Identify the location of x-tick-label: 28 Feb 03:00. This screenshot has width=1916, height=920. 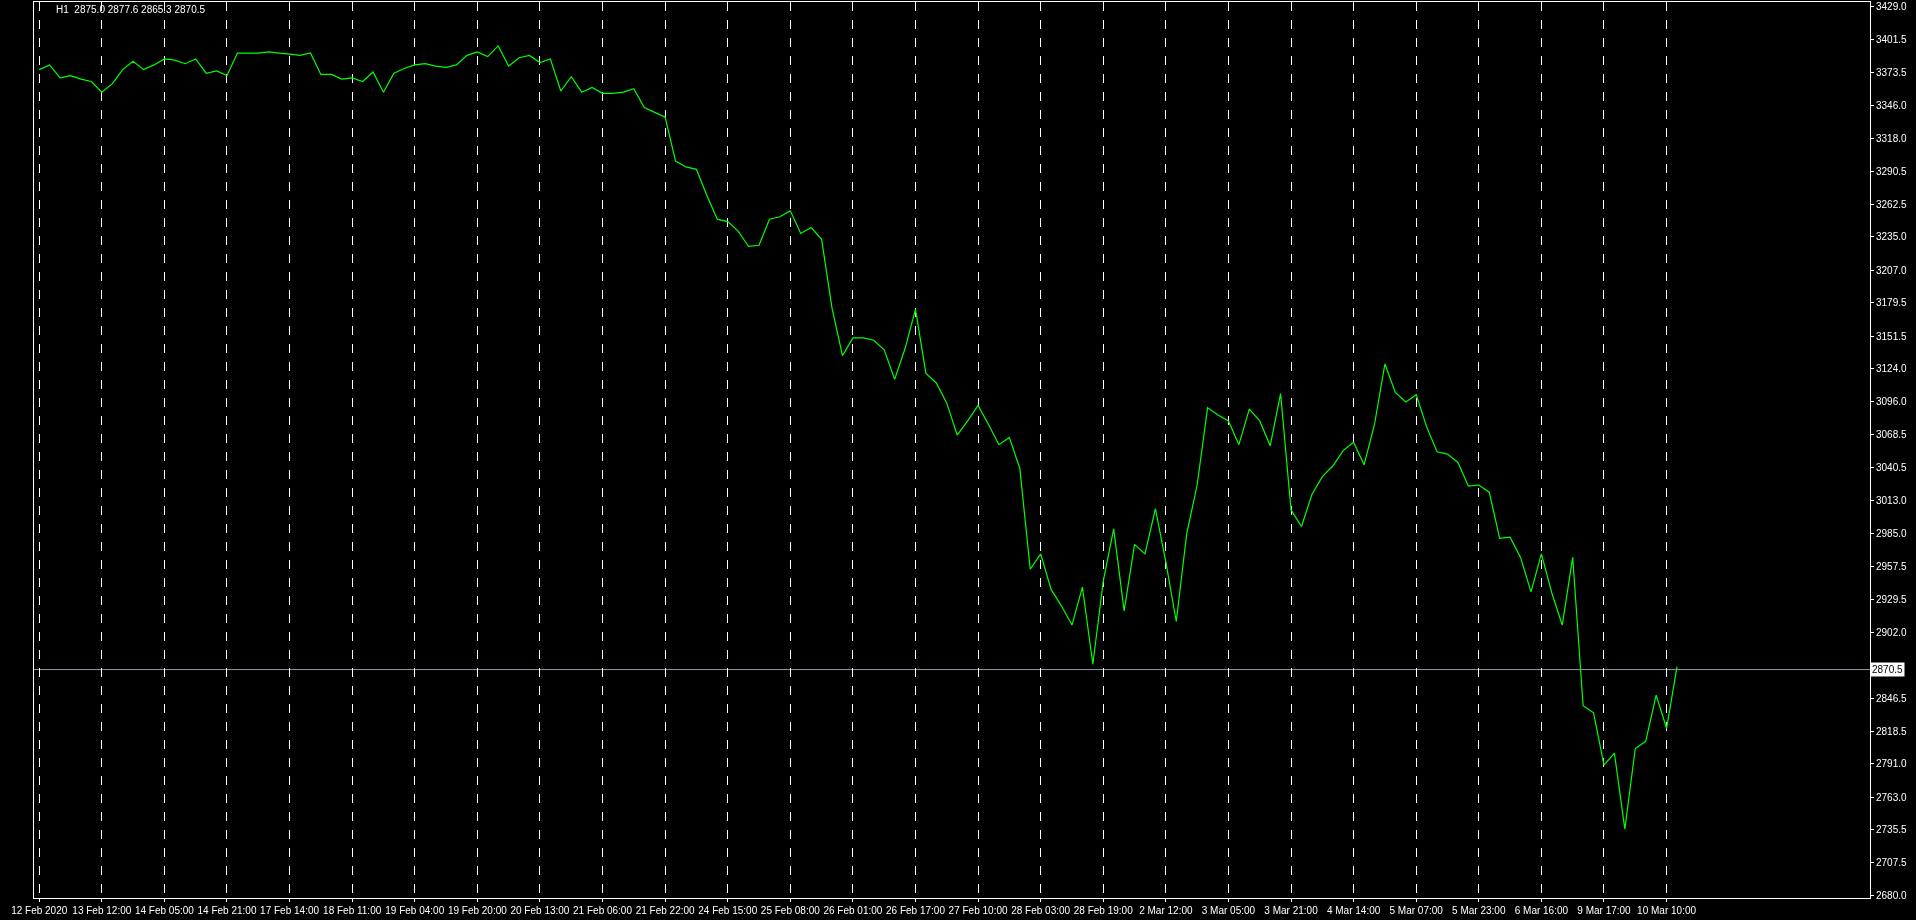
(1041, 910).